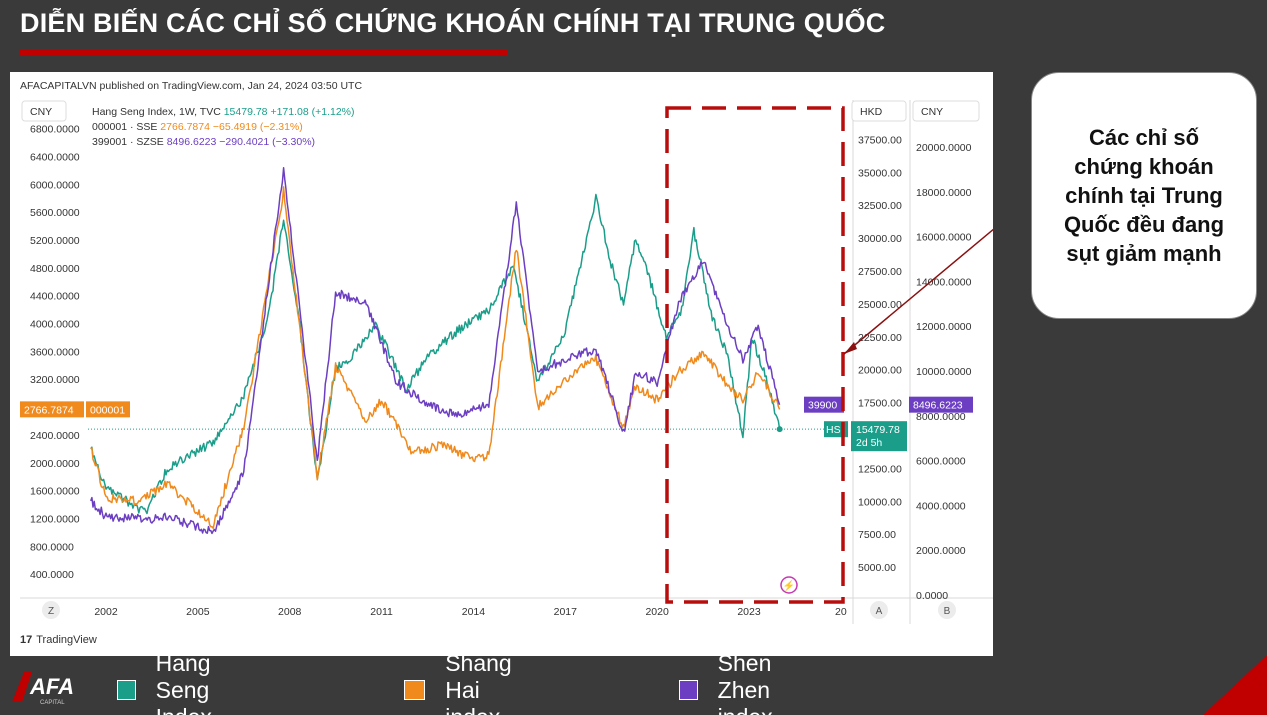 This screenshot has height=715, width=1267. I want to click on szse-symbol-tag: 39900, so click(822, 406).